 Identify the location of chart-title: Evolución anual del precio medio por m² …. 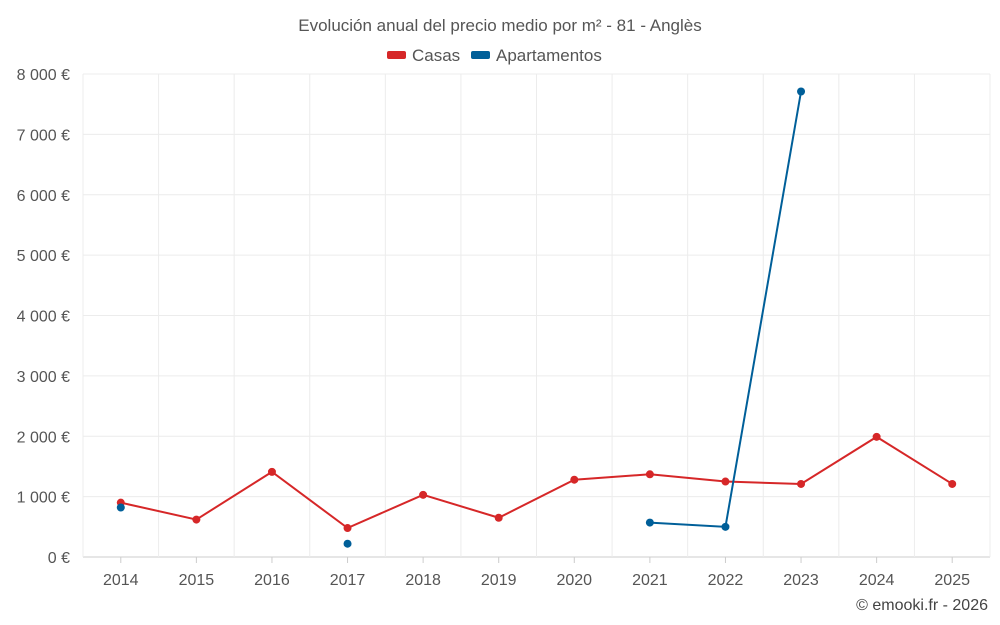
(500, 25).